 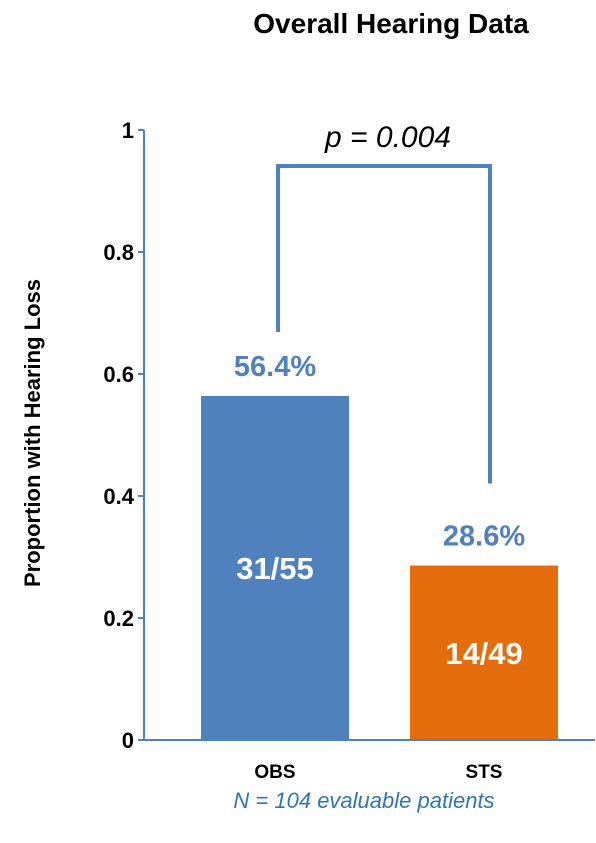 What do you see at coordinates (118, 496) in the screenshot?
I see `y-tick-label: 0.4` at bounding box center [118, 496].